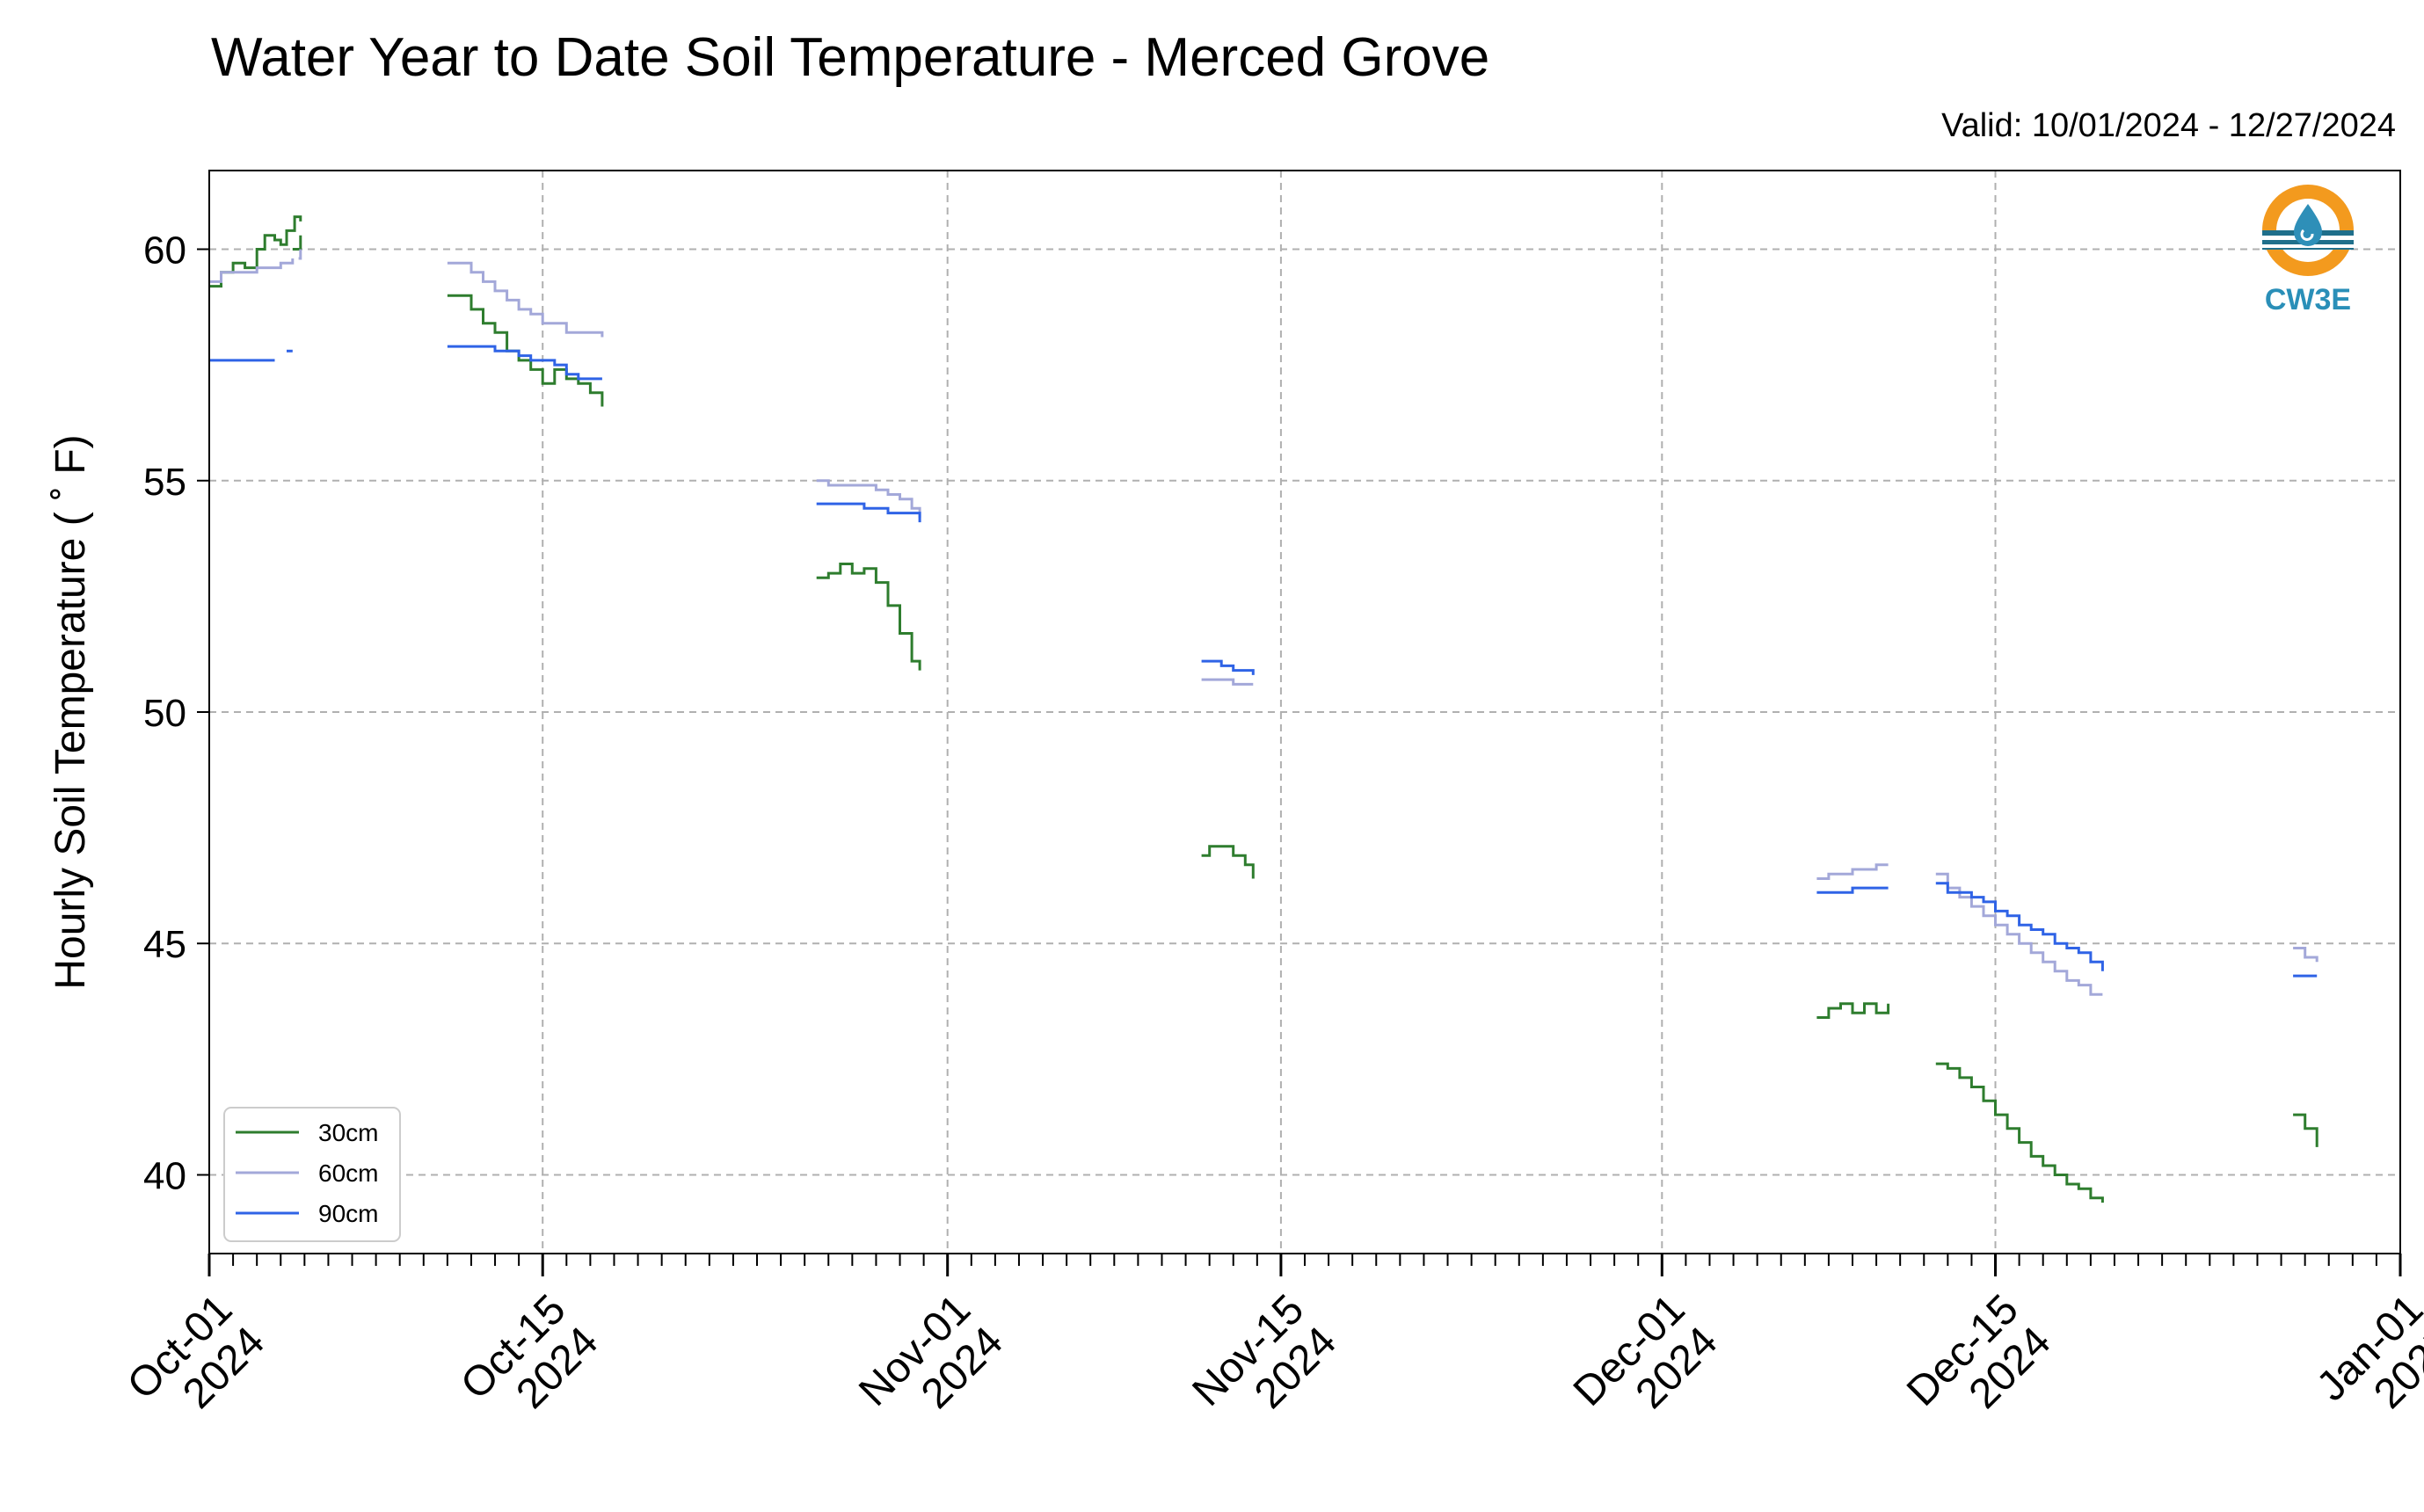 The height and width of the screenshot is (1512, 2424). Describe the element at coordinates (2308, 300) in the screenshot. I see `logo-text: CW3E` at that location.